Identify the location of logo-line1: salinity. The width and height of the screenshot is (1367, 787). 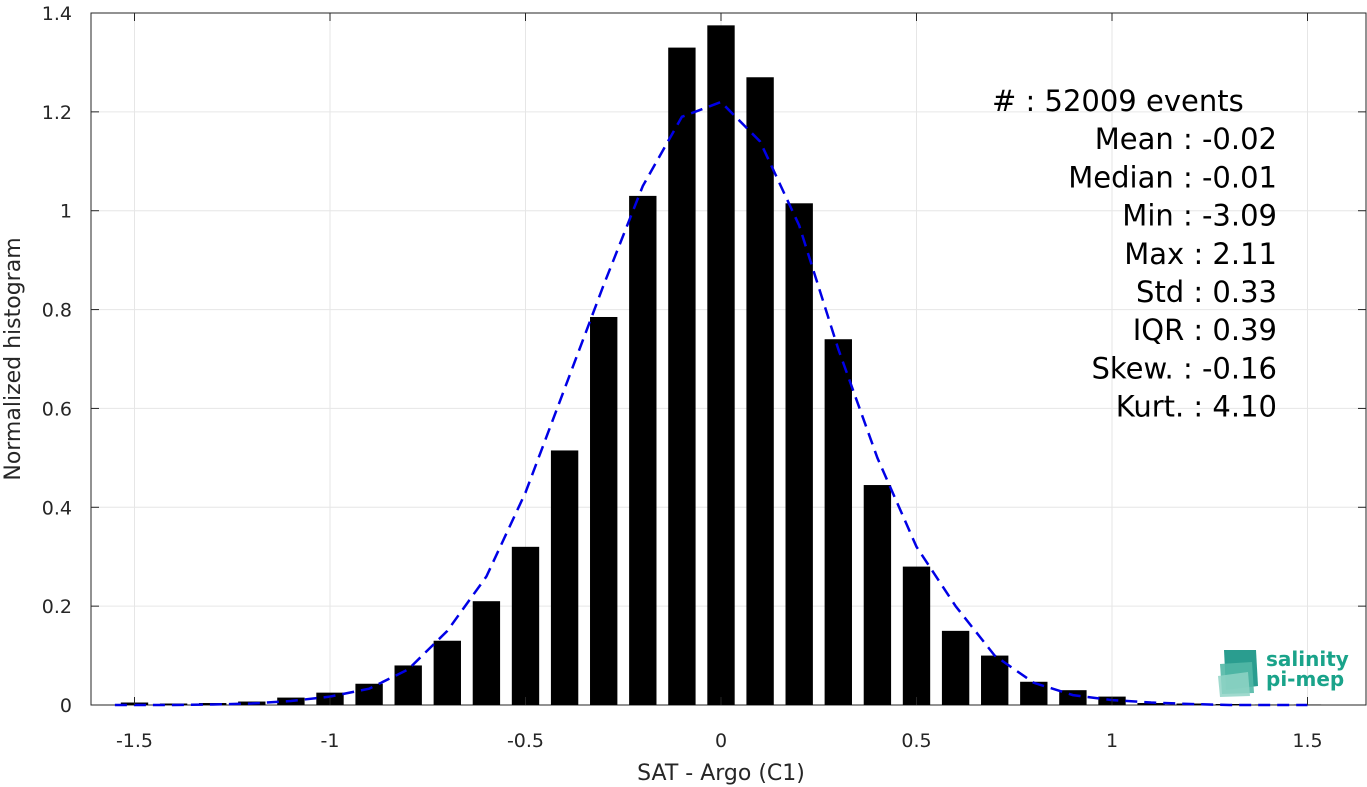
(1307, 659).